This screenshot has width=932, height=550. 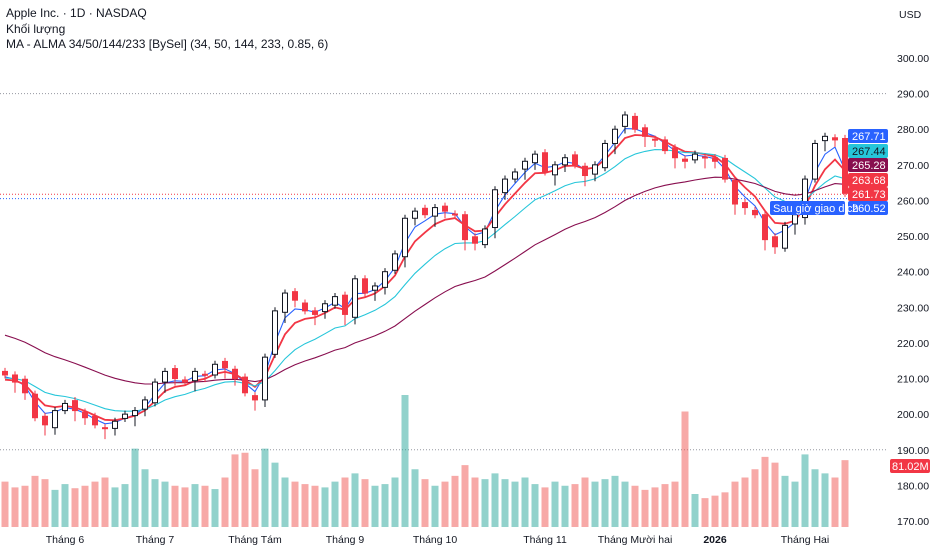 I want to click on x-tick-label: Tháng 6, so click(x=65, y=540).